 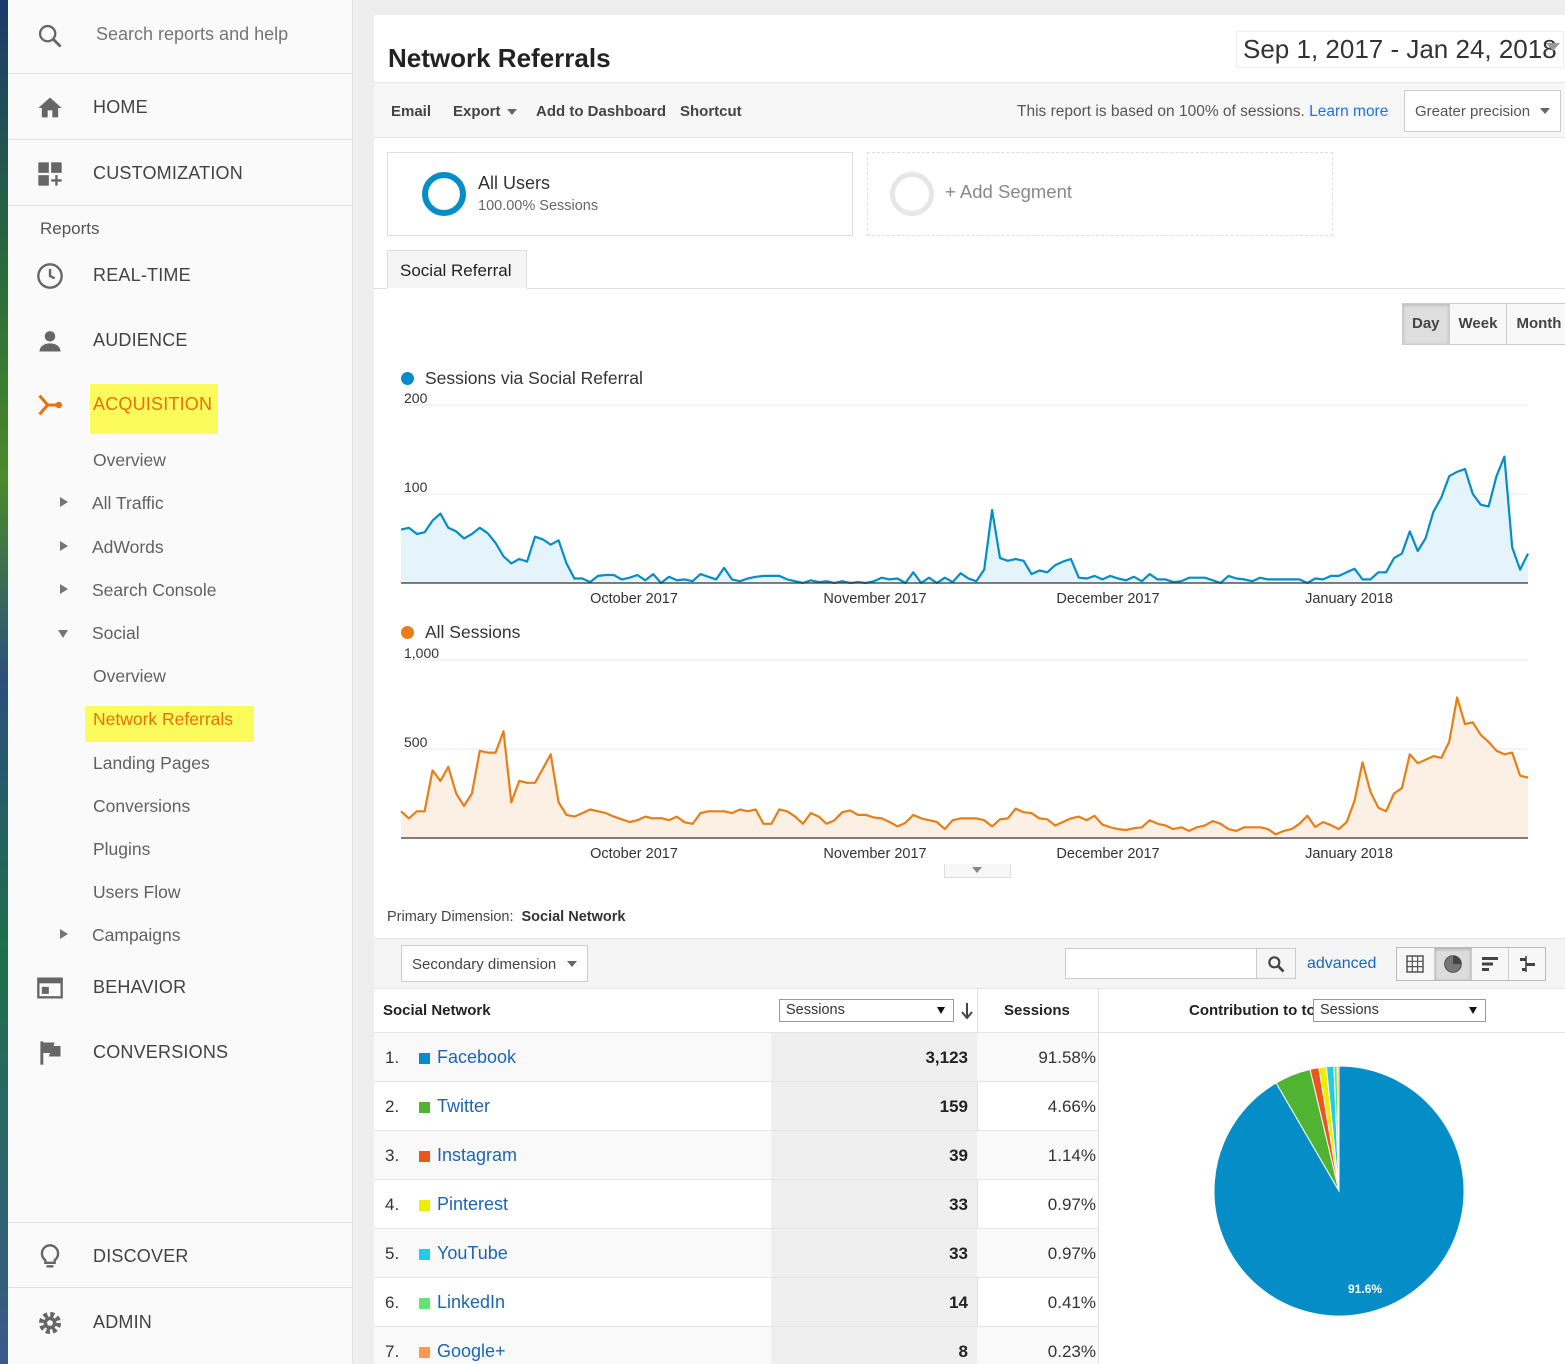 I want to click on sessions-cell: 33, so click(x=874, y=1253).